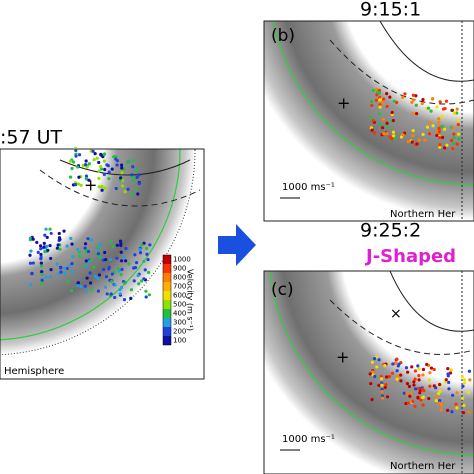 The width and height of the screenshot is (474, 474). I want to click on colorbar-tick: 300, so click(179, 323).